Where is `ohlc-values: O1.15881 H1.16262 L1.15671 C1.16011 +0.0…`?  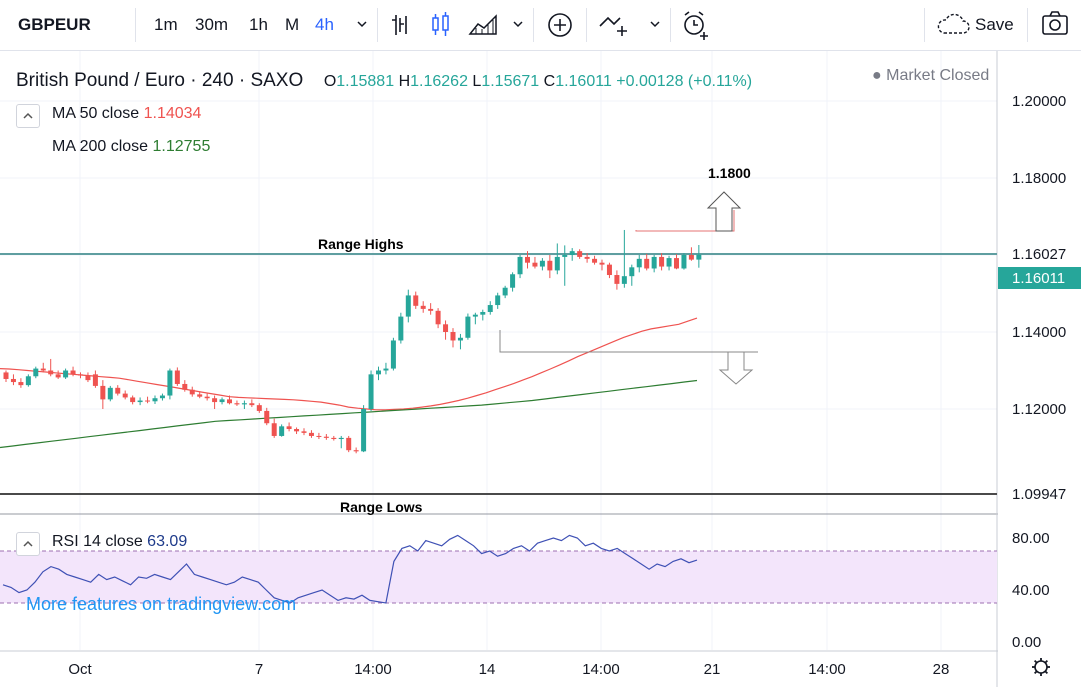 ohlc-values: O1.15881 H1.16262 L1.15671 C1.16011 +0.0… is located at coordinates (538, 81).